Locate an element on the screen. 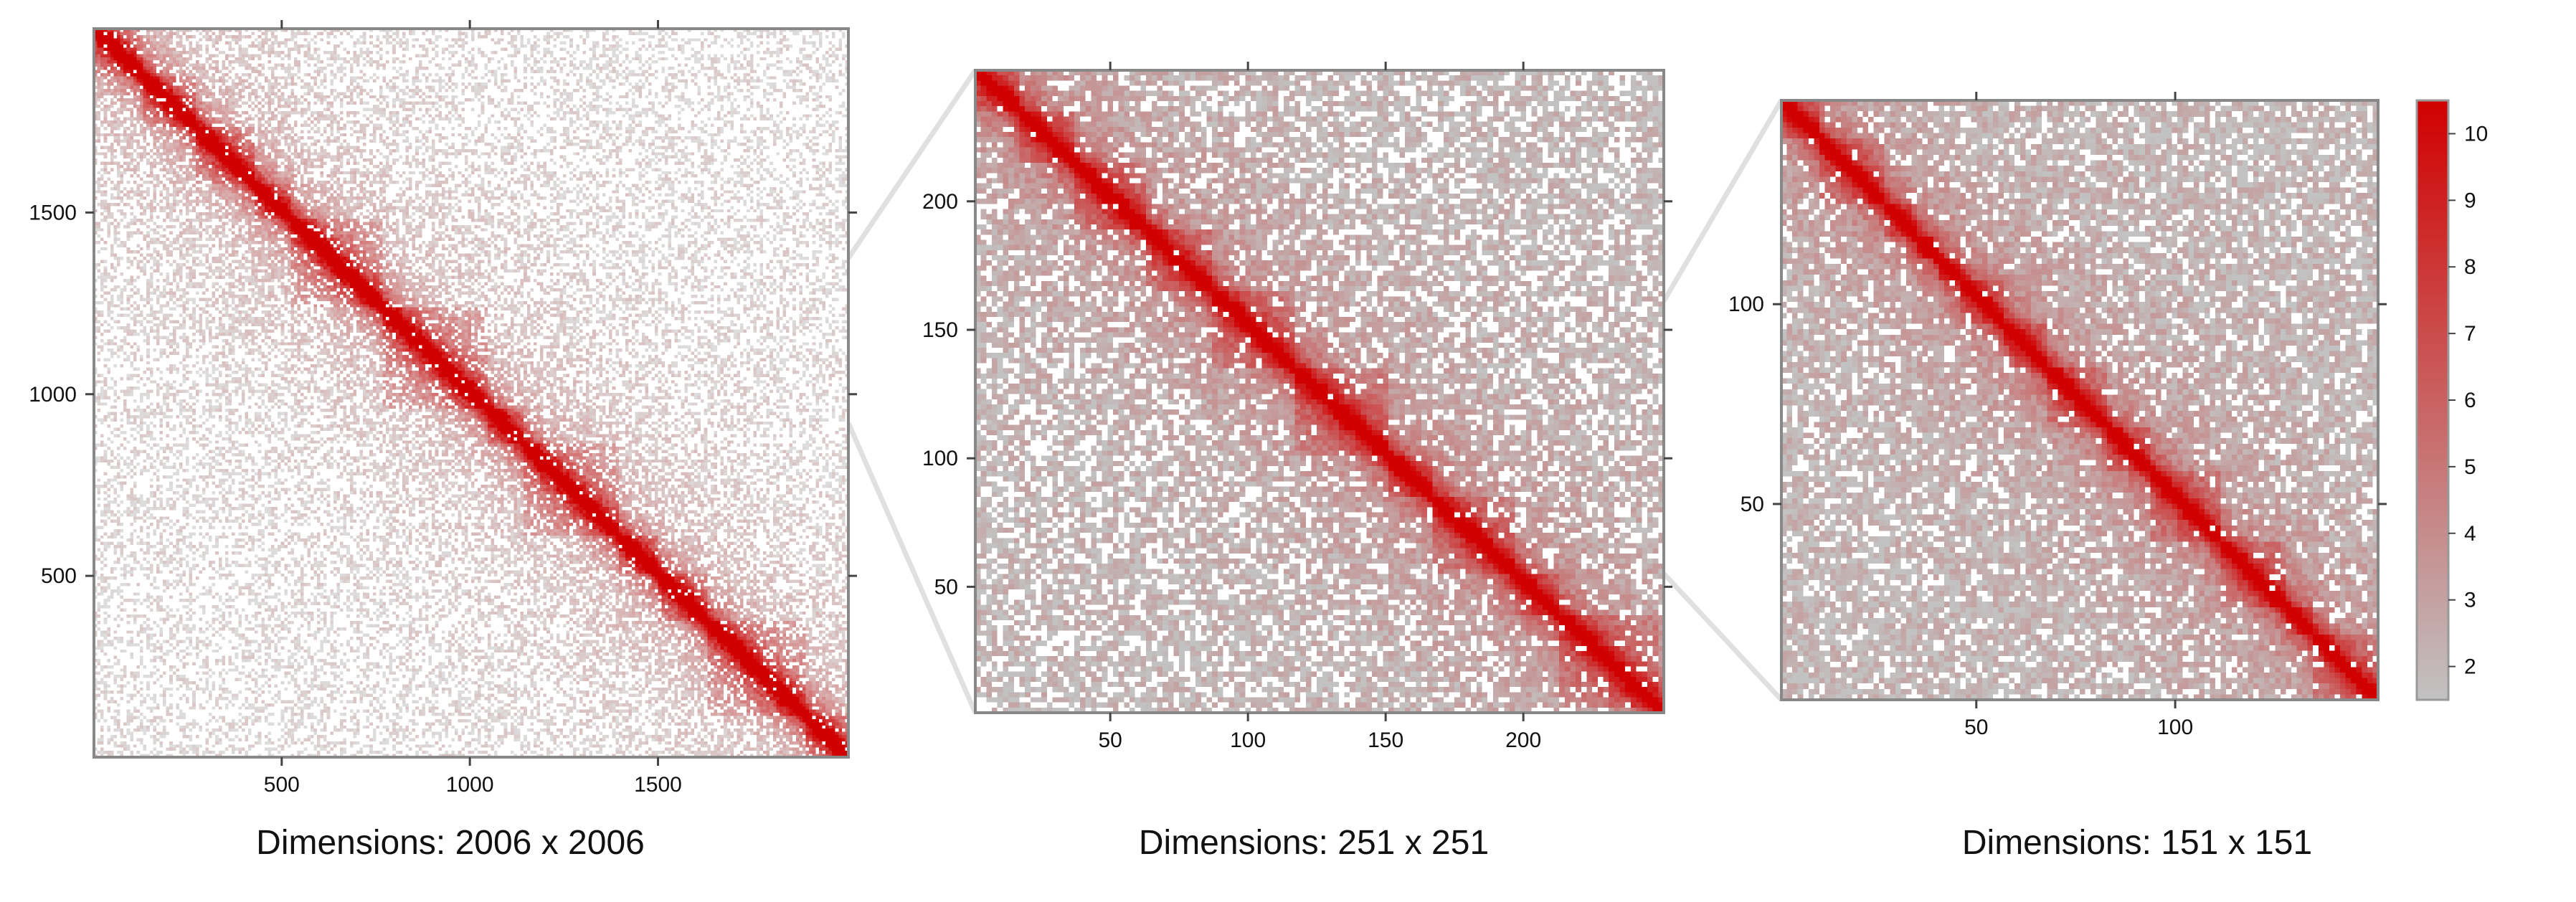 The image size is (2576, 902). x-tick-label: 200 is located at coordinates (1523, 740).